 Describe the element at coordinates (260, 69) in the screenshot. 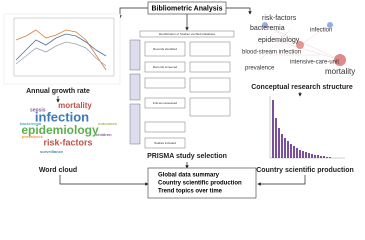

I see `node-label: prevalence` at that location.